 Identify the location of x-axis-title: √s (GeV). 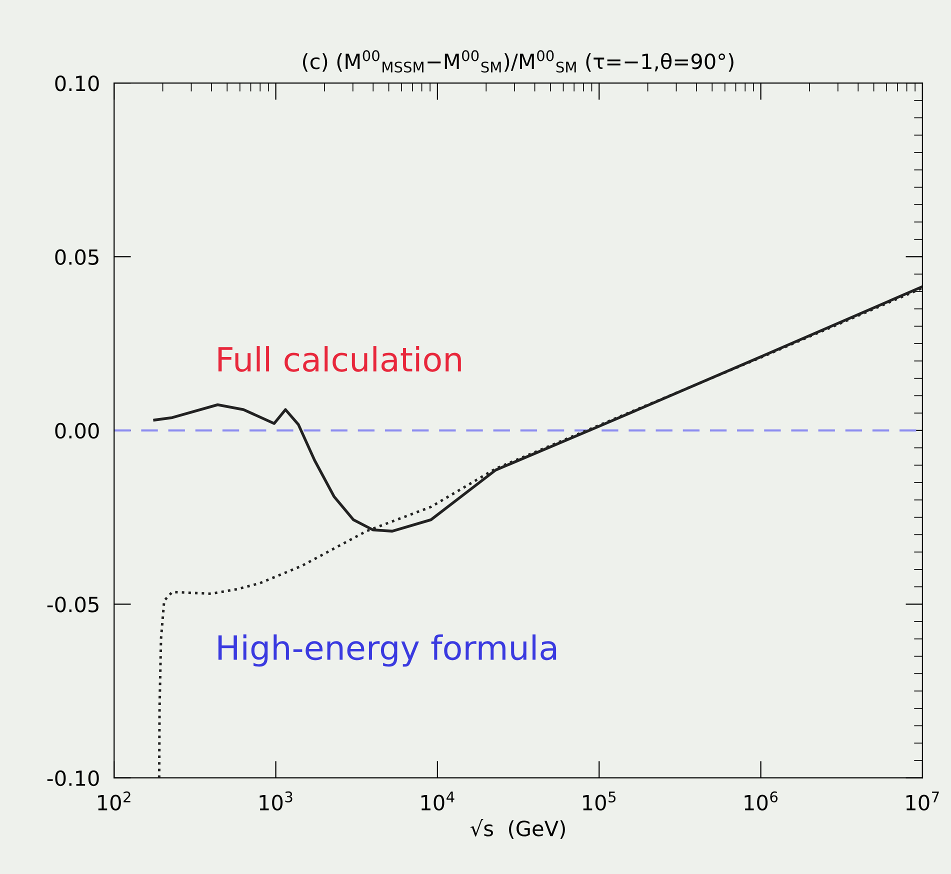
(517, 829).